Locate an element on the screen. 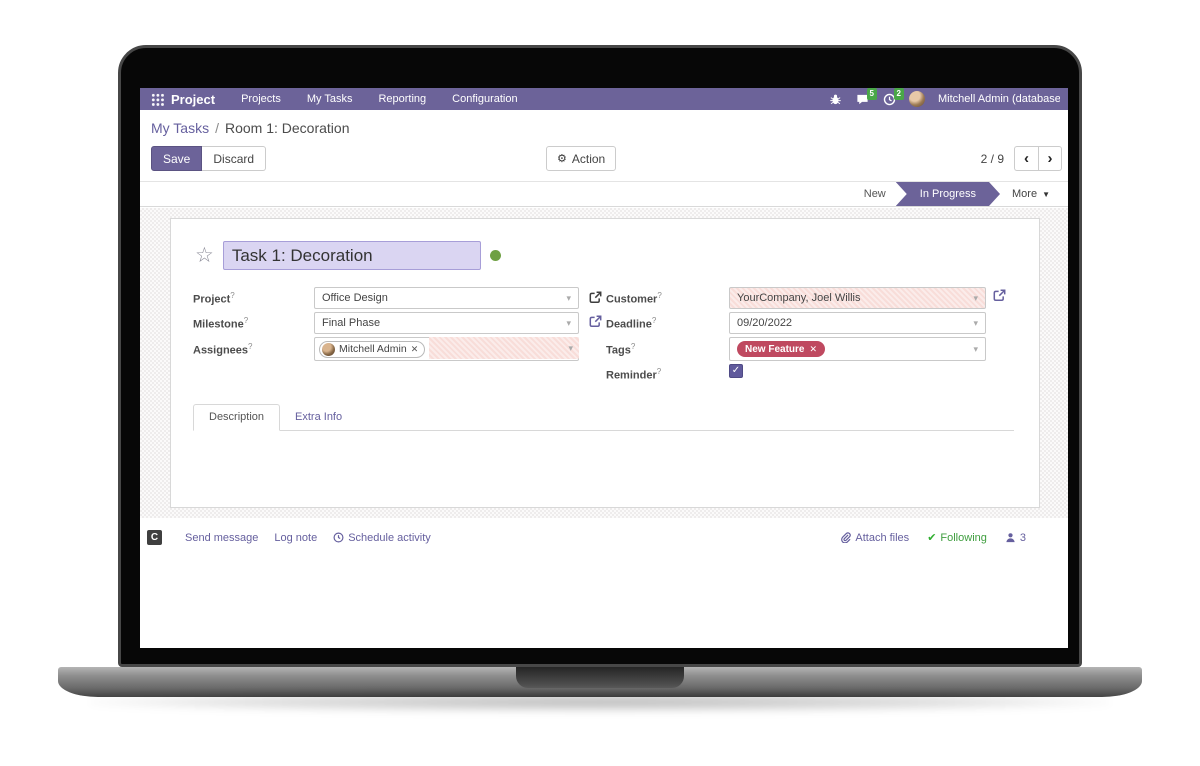 The width and height of the screenshot is (1200, 766). app-name: Project is located at coordinates (193, 99).